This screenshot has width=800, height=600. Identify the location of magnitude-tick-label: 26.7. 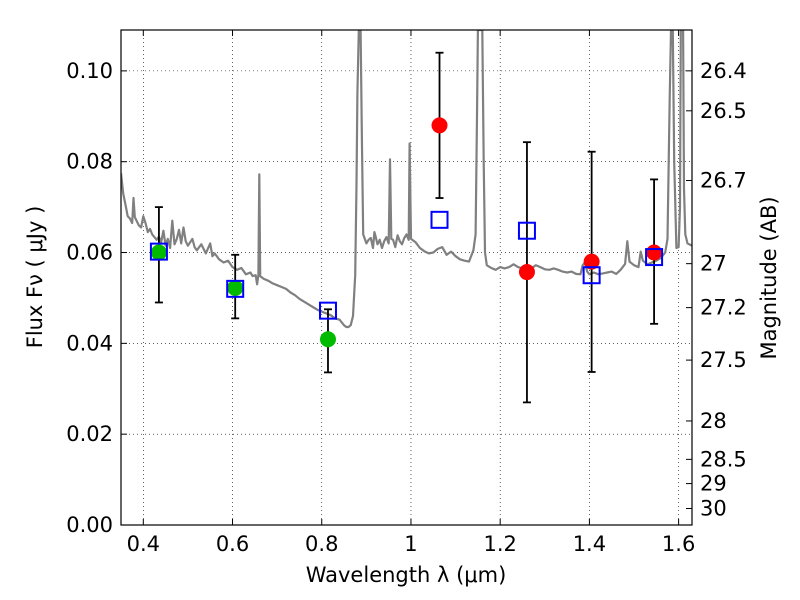
(723, 180).